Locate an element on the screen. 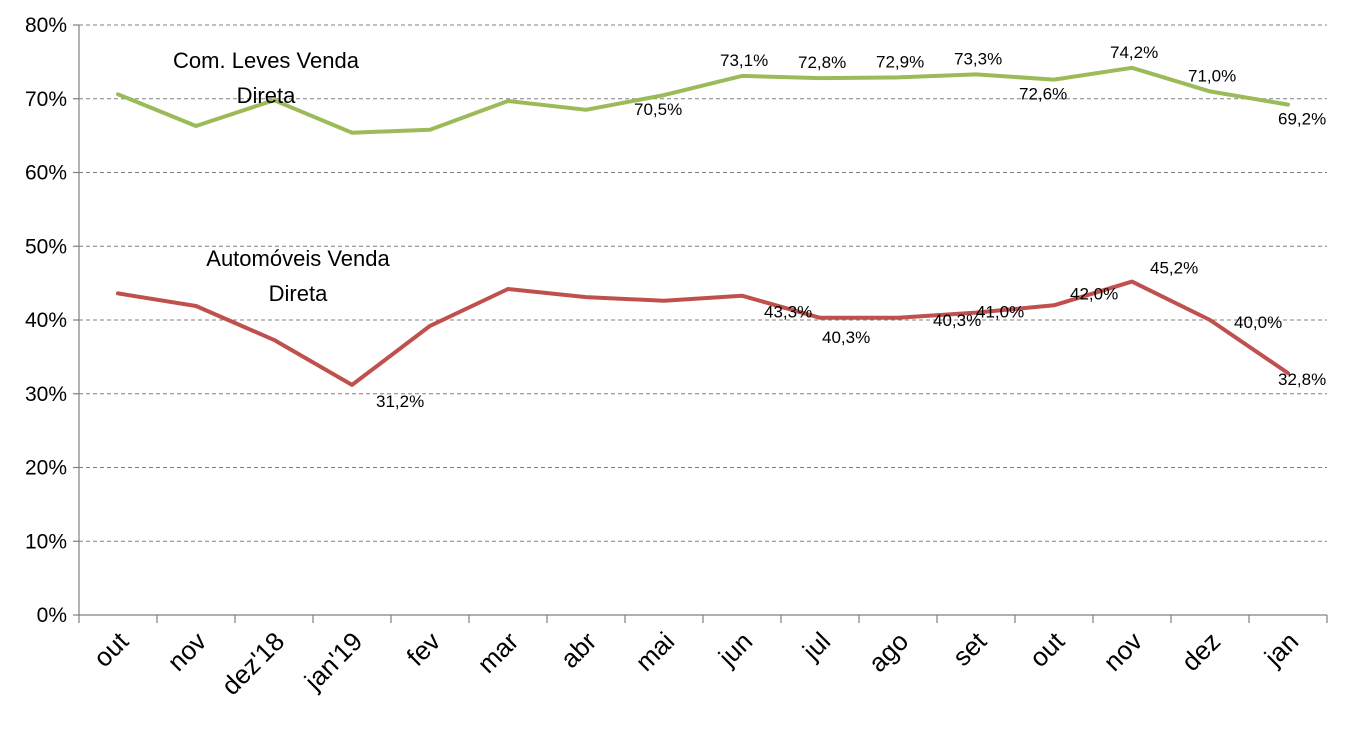  x-tick-label: jun is located at coordinates (735, 649).